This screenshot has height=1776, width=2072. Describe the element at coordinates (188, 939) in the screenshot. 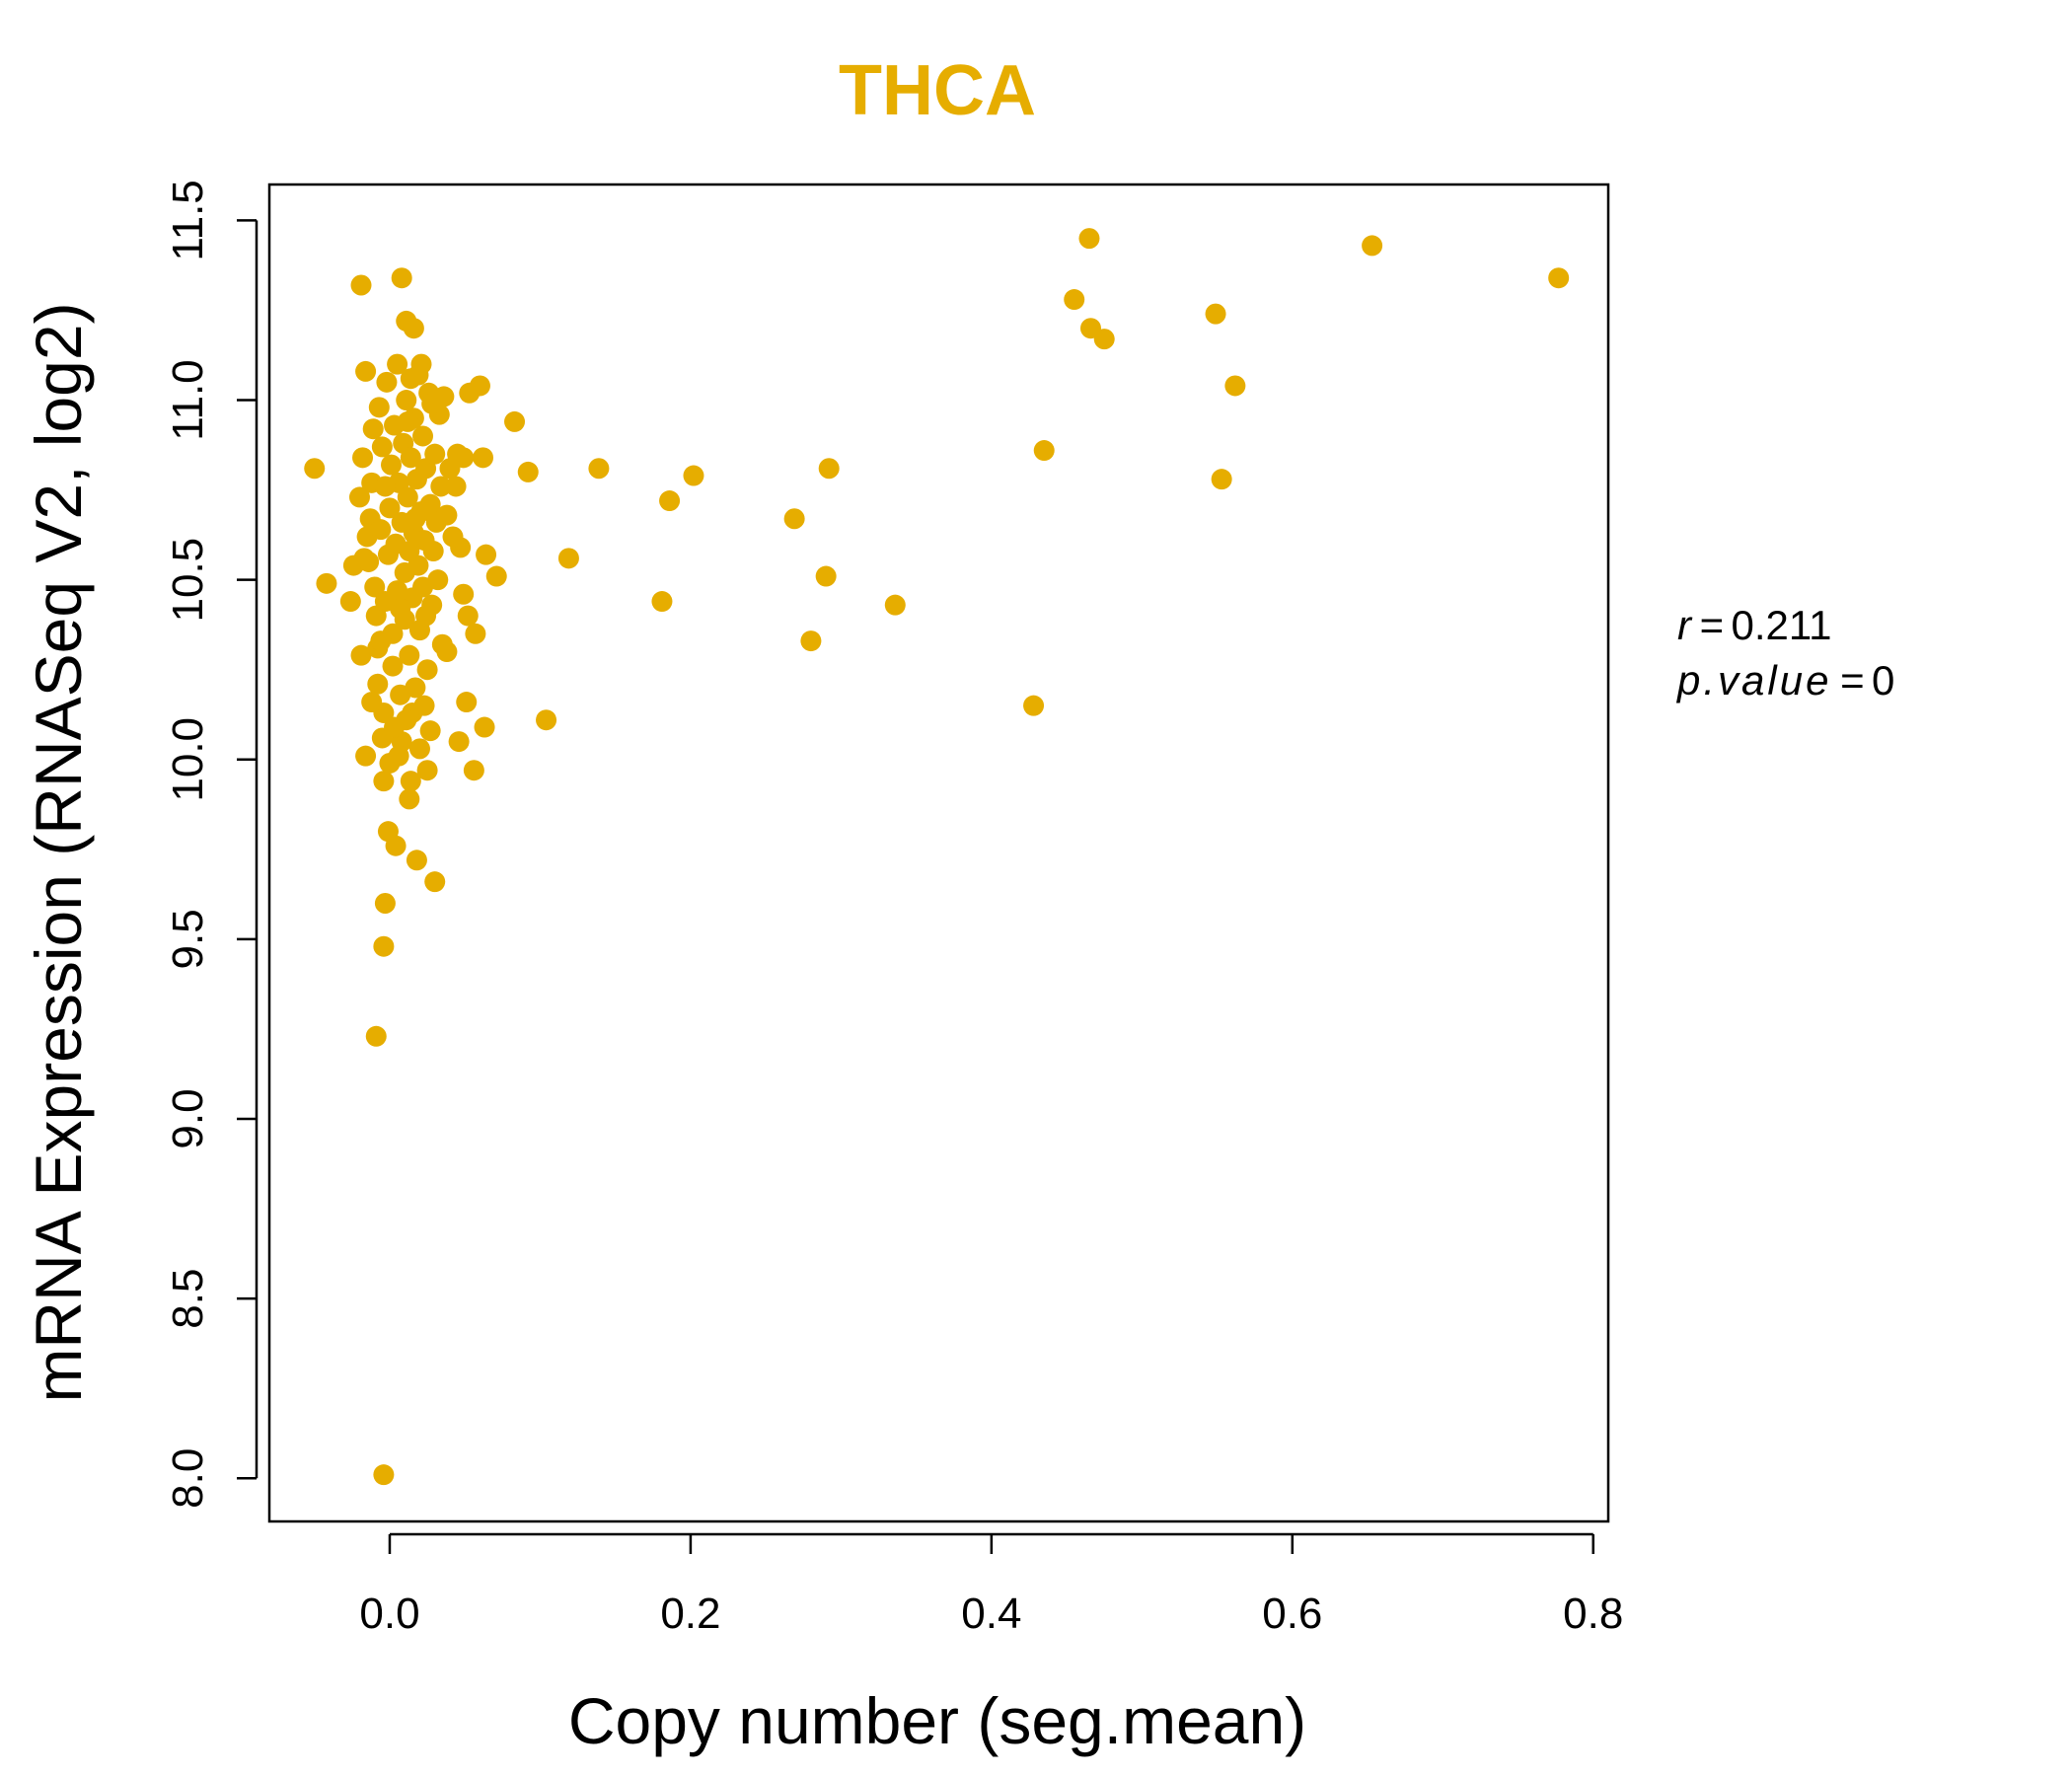

I see `y-tick-label: 9.5` at that location.